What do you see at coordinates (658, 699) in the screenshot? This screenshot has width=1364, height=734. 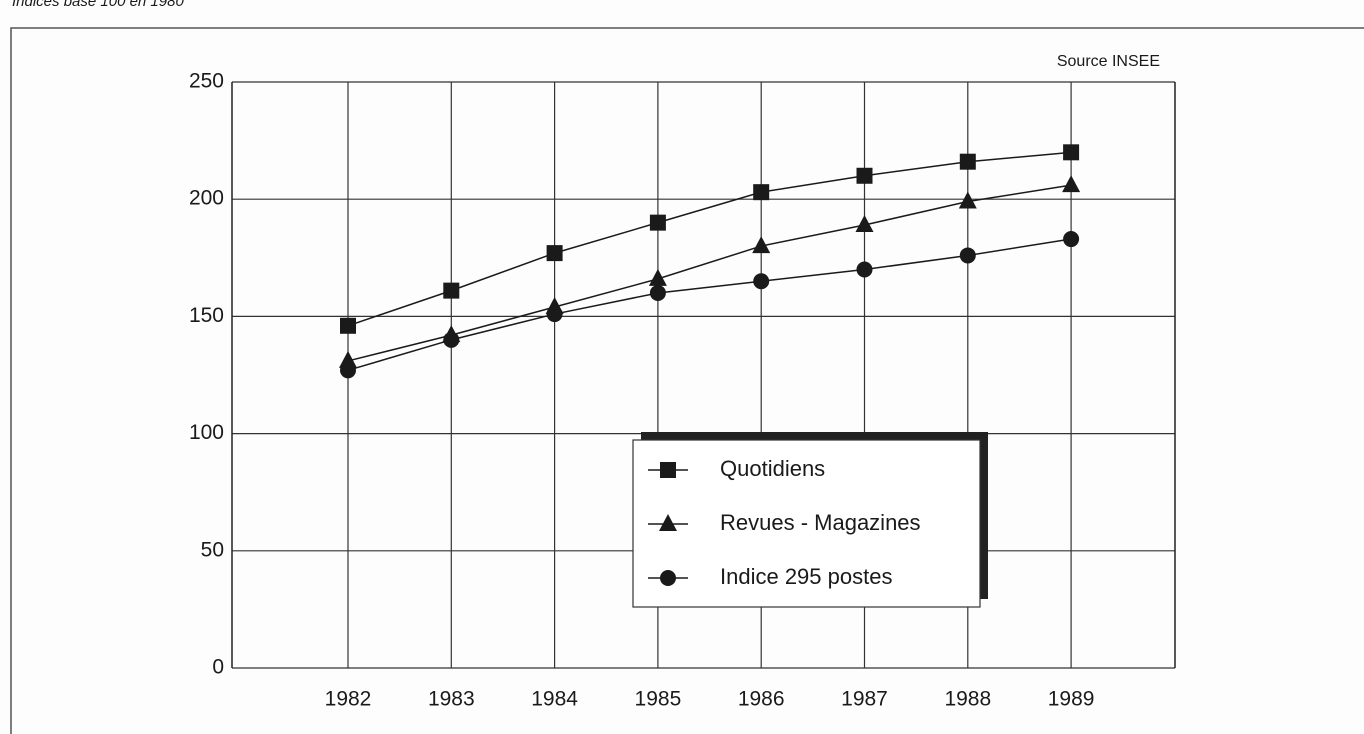 I see `x-tick-label: 1985` at bounding box center [658, 699].